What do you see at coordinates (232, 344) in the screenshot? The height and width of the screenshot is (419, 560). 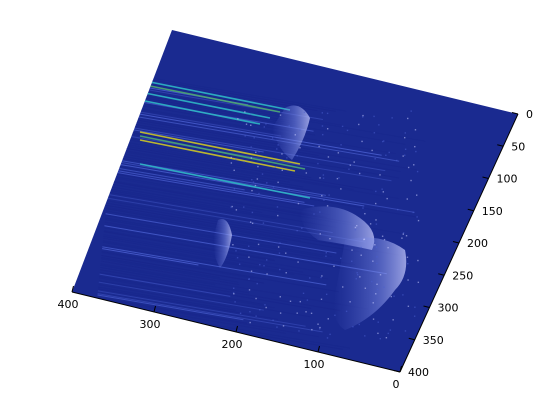 I see `bottom-axis-tick-label: 200` at bounding box center [232, 344].